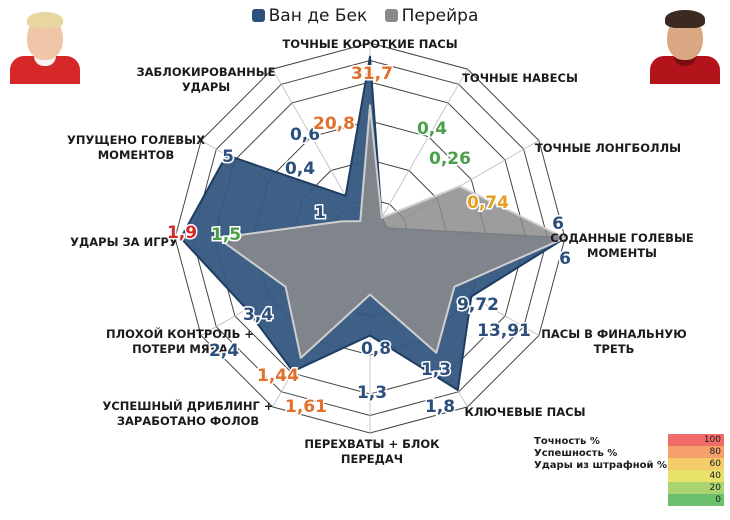 The image size is (730, 520). What do you see at coordinates (318, 16) in the screenshot?
I see `legend-label-1: Ван де Бек` at bounding box center [318, 16].